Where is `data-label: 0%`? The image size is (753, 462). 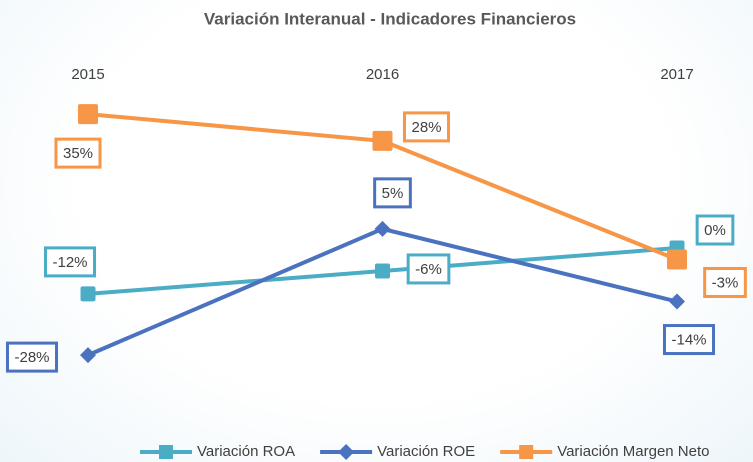 data-label: 0% is located at coordinates (715, 230).